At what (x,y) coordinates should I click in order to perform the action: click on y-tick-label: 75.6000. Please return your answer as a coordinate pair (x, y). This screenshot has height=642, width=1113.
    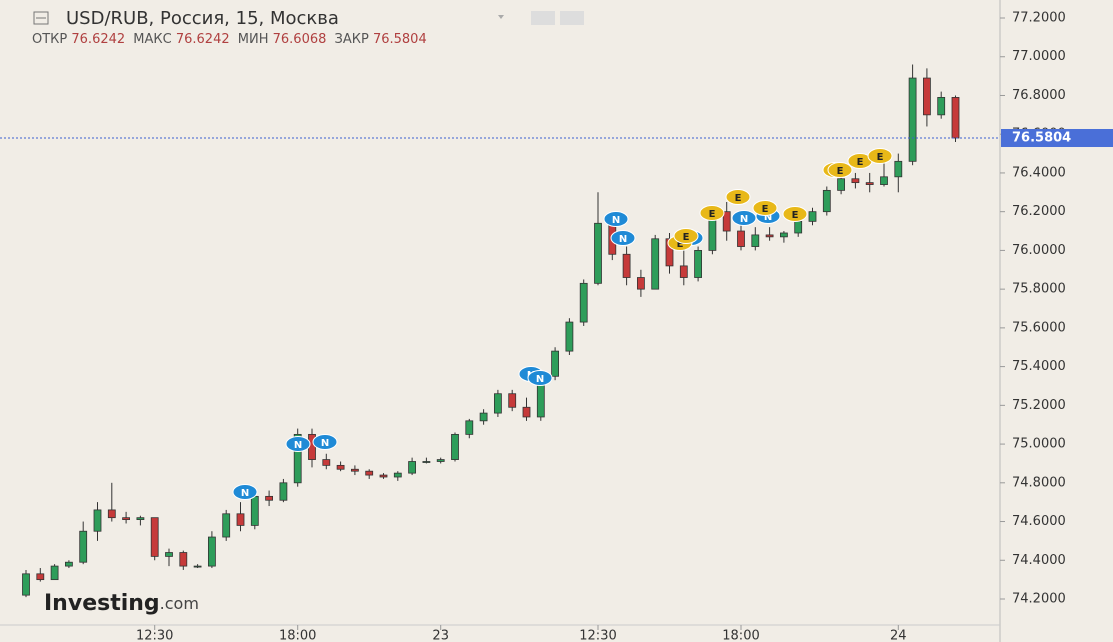
    Looking at the image, I should click on (1039, 327).